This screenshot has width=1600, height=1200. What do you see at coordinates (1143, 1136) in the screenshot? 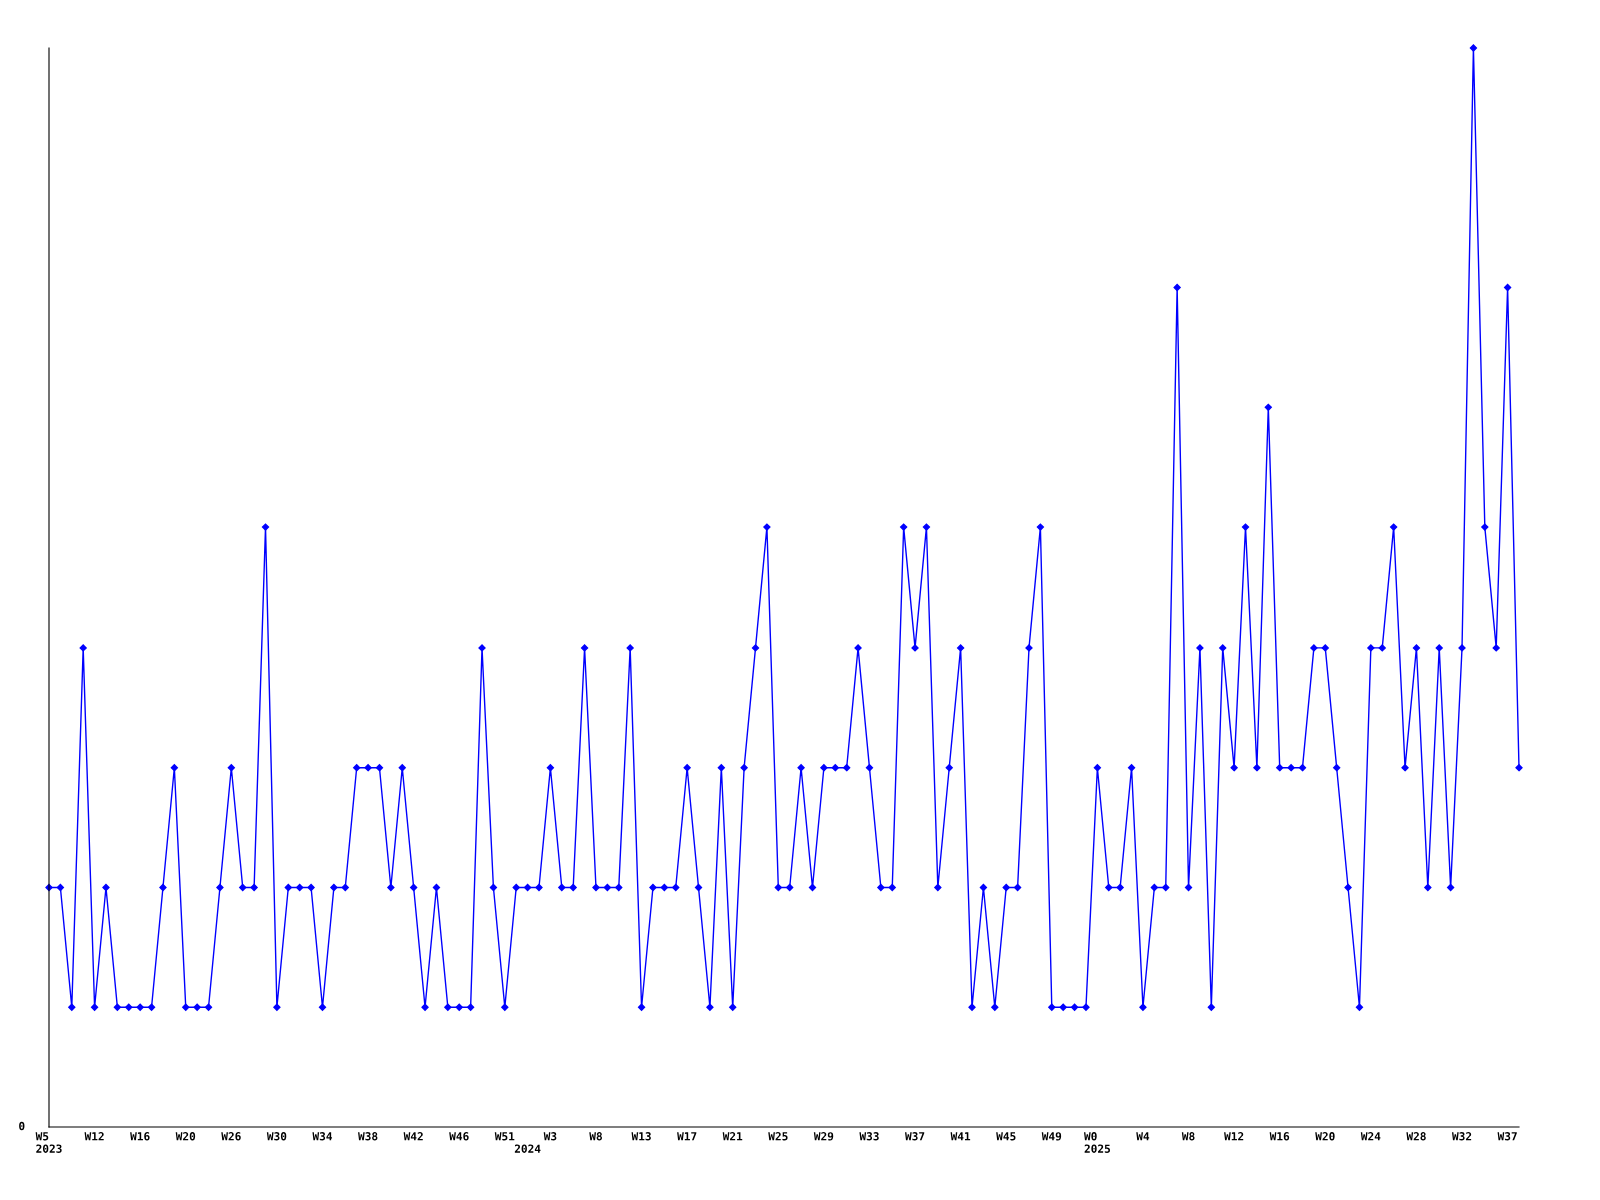
I see `x-tick-label: W4` at bounding box center [1143, 1136].